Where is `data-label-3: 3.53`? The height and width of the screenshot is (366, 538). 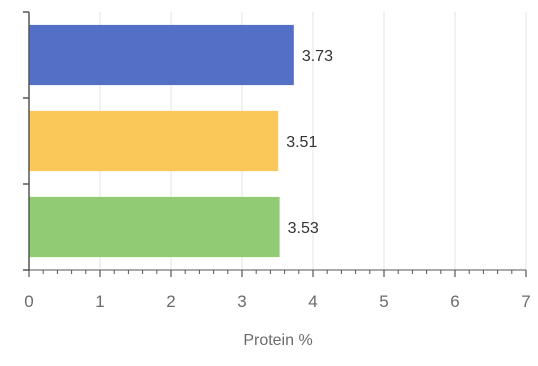
data-label-3: 3.53 is located at coordinates (303, 228).